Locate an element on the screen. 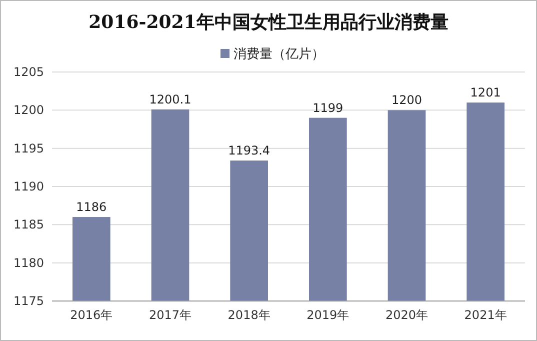 The image size is (537, 341). y-tick-label: 1180 is located at coordinates (28, 263).